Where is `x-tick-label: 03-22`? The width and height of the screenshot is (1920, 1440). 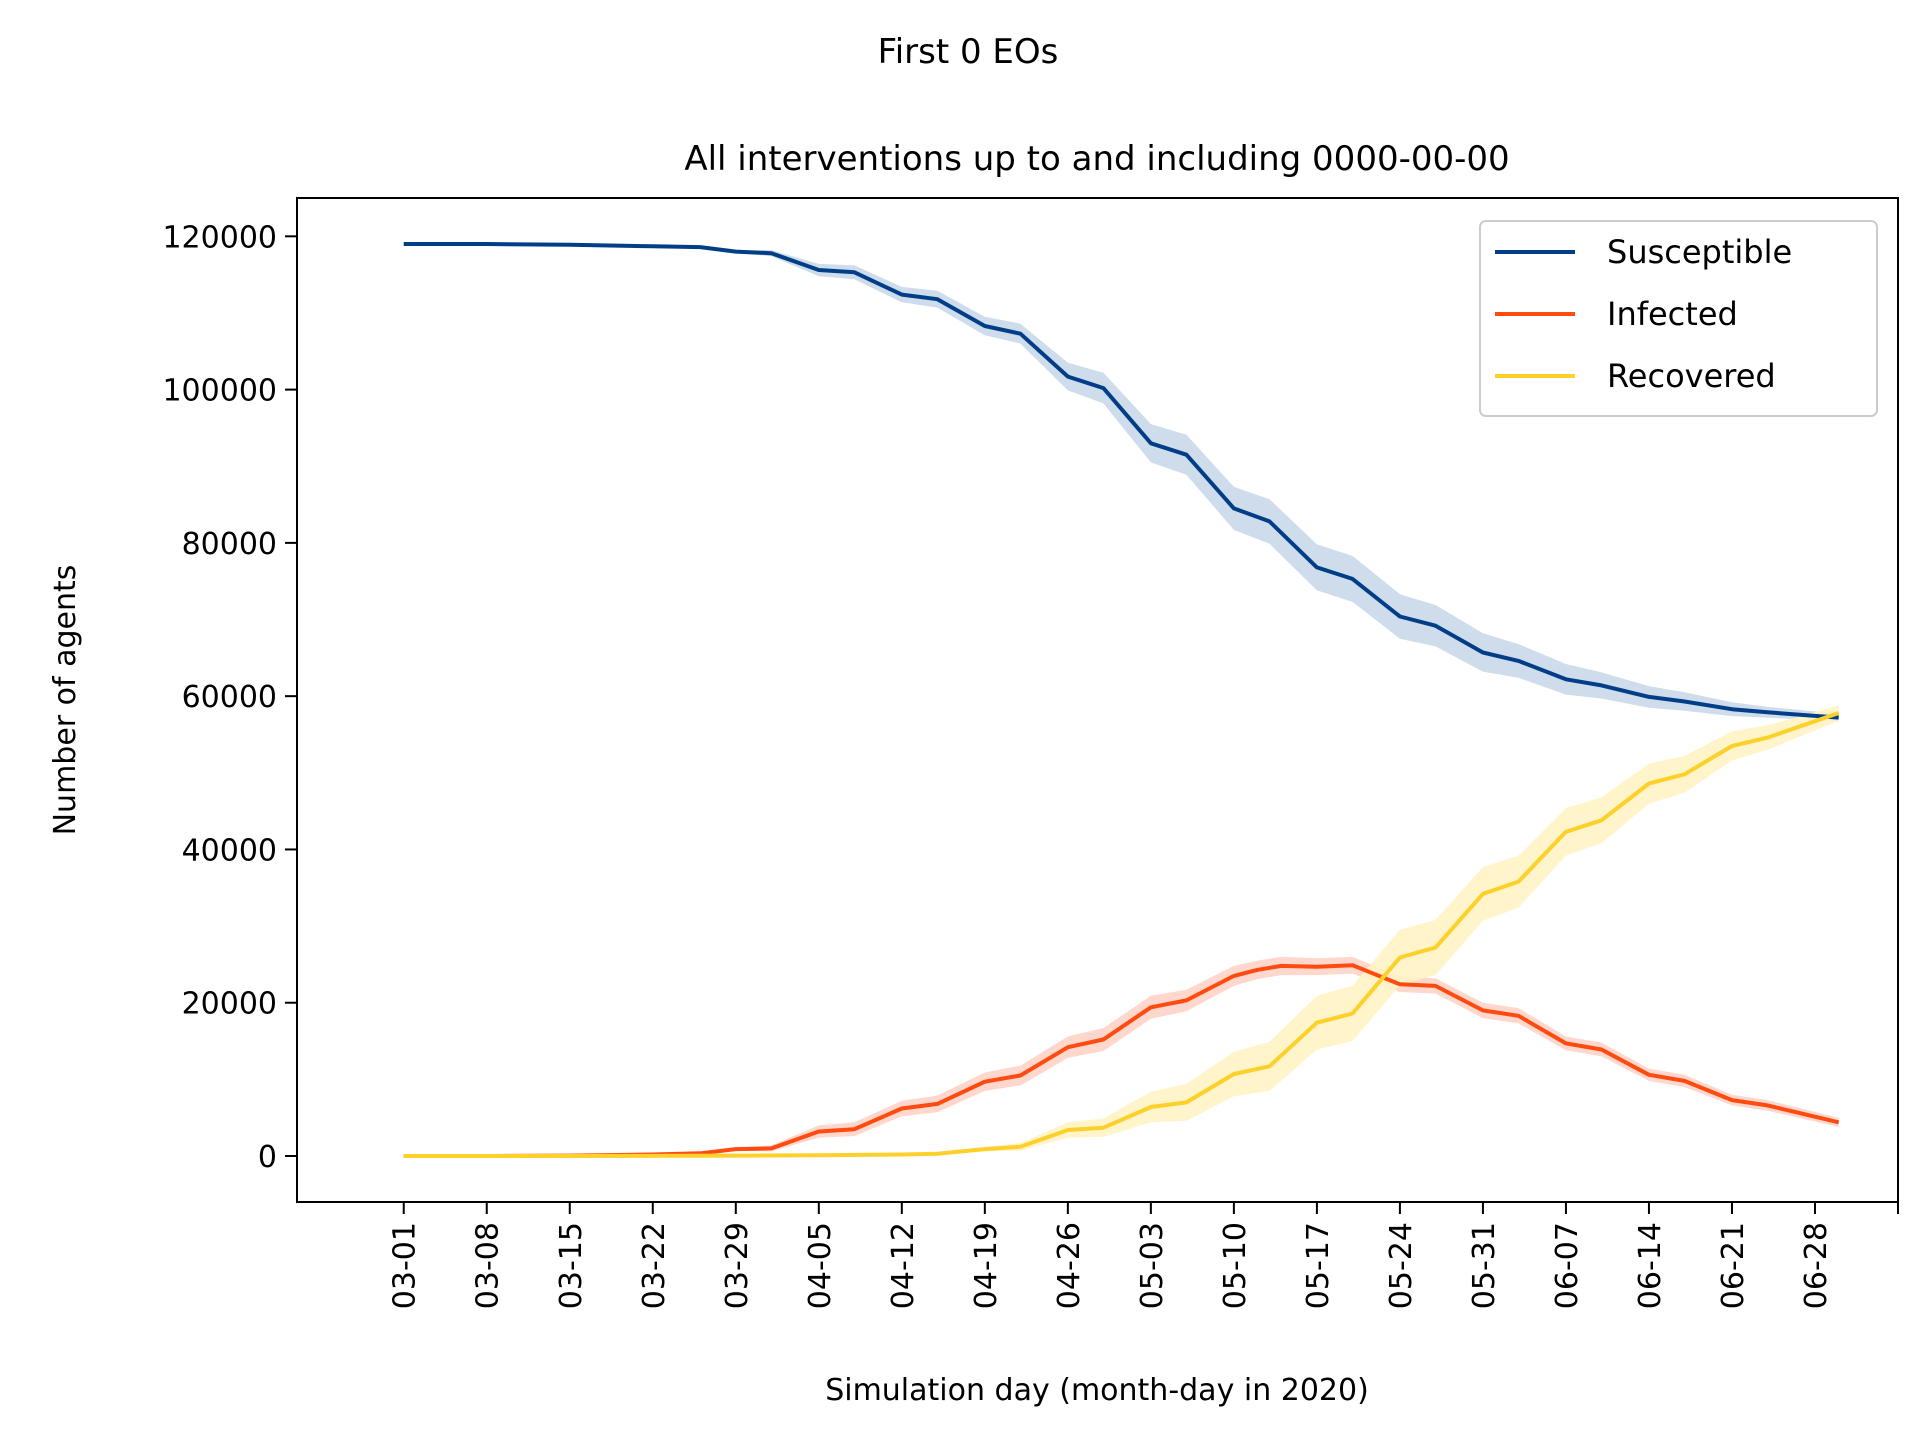 x-tick-label: 03-22 is located at coordinates (654, 1265).